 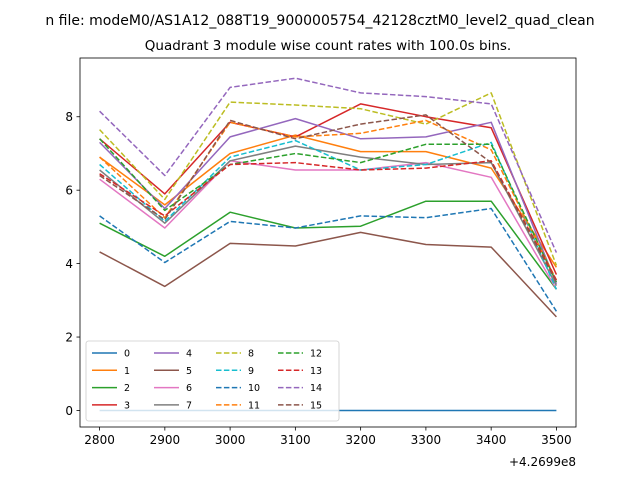 What do you see at coordinates (99, 440) in the screenshot?
I see `x-tick-label: 2800` at bounding box center [99, 440].